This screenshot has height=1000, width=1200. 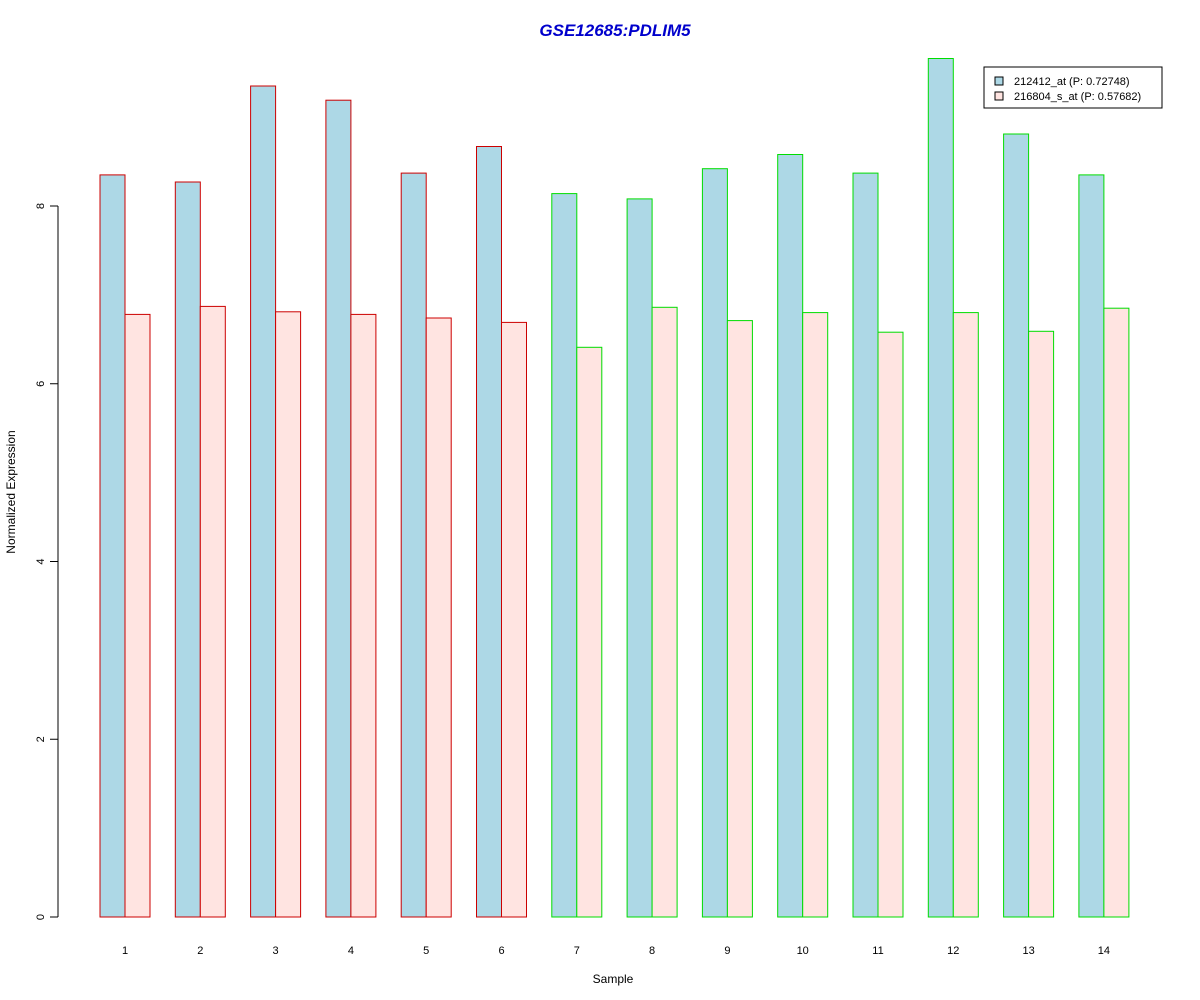 What do you see at coordinates (1077, 97) in the screenshot?
I see `legend-label-series-2: 216804_s_at (P: 0.57682)` at bounding box center [1077, 97].